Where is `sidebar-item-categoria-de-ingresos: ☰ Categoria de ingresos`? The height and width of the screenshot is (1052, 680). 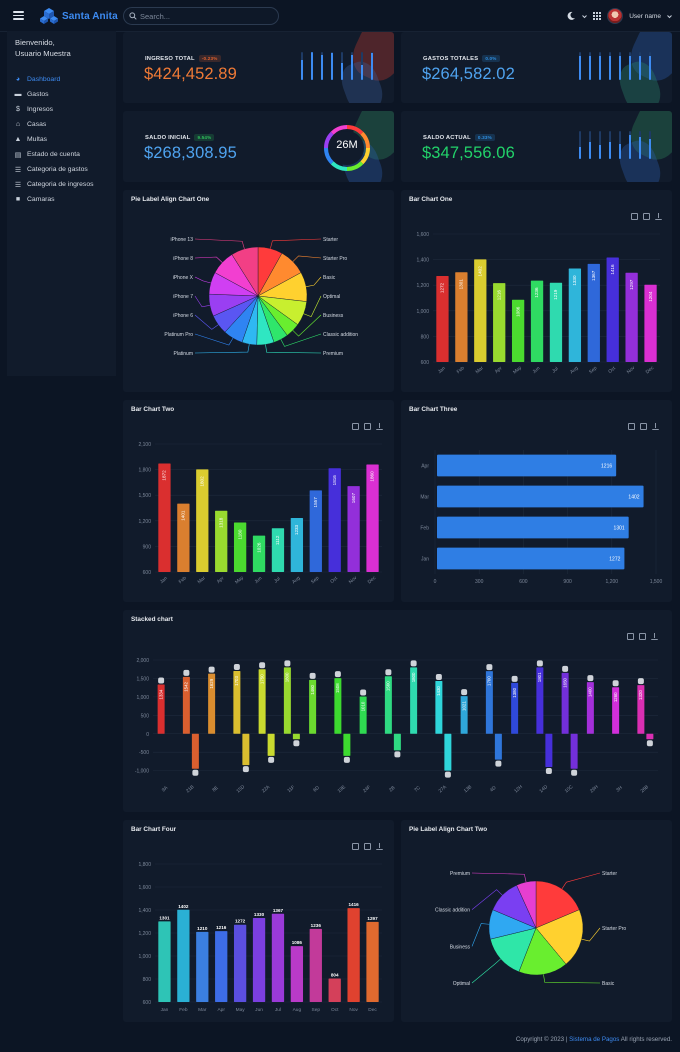 sidebar-item-categoria-de-ingresos: ☰ Categoria de ingresos is located at coordinates (64, 184).